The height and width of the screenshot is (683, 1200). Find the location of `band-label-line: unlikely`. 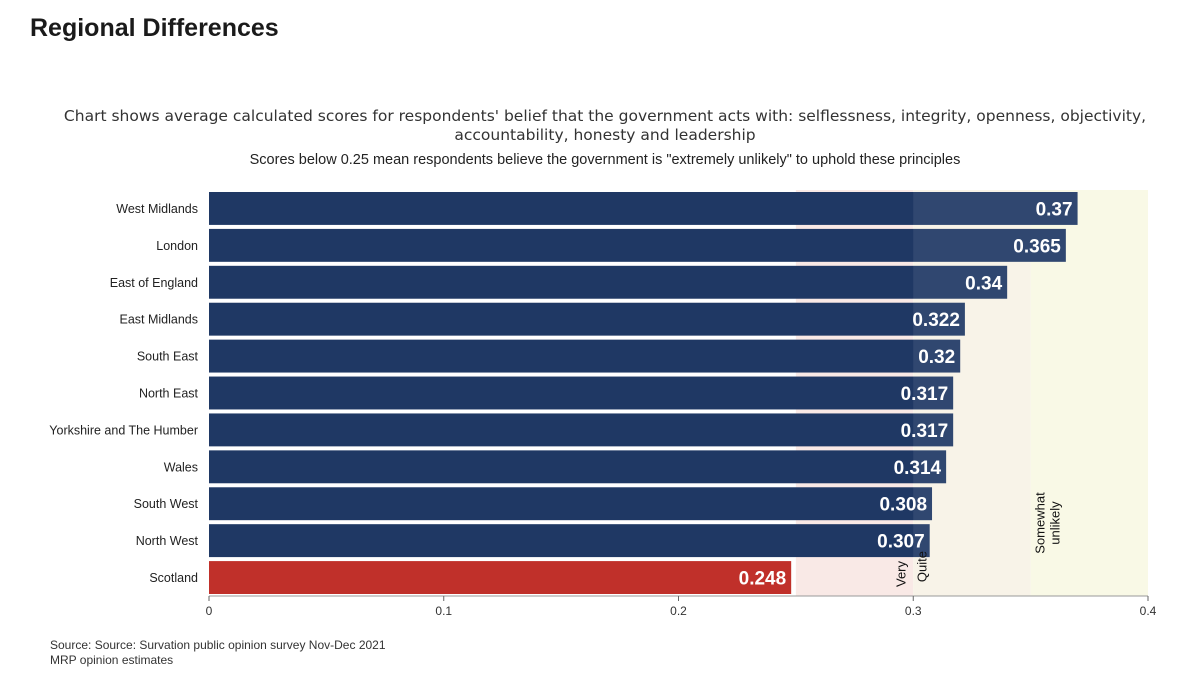

band-label-line: unlikely is located at coordinates (1055, 523).